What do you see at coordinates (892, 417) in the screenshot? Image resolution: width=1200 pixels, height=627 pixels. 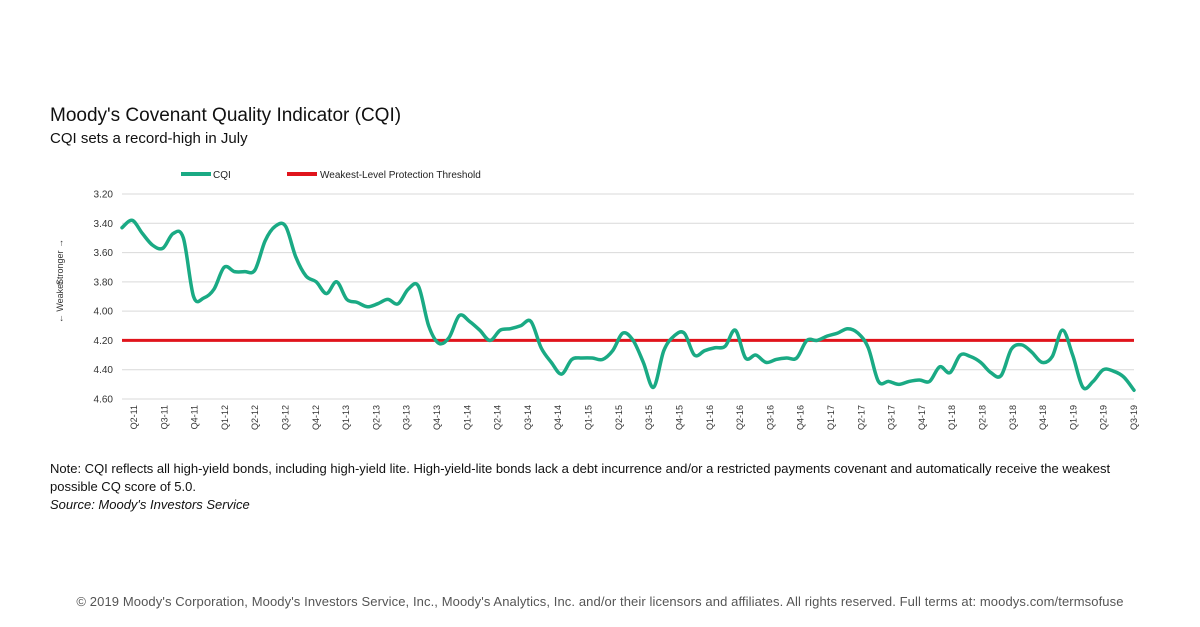 I see `x-tick-label: Q3-17` at bounding box center [892, 417].